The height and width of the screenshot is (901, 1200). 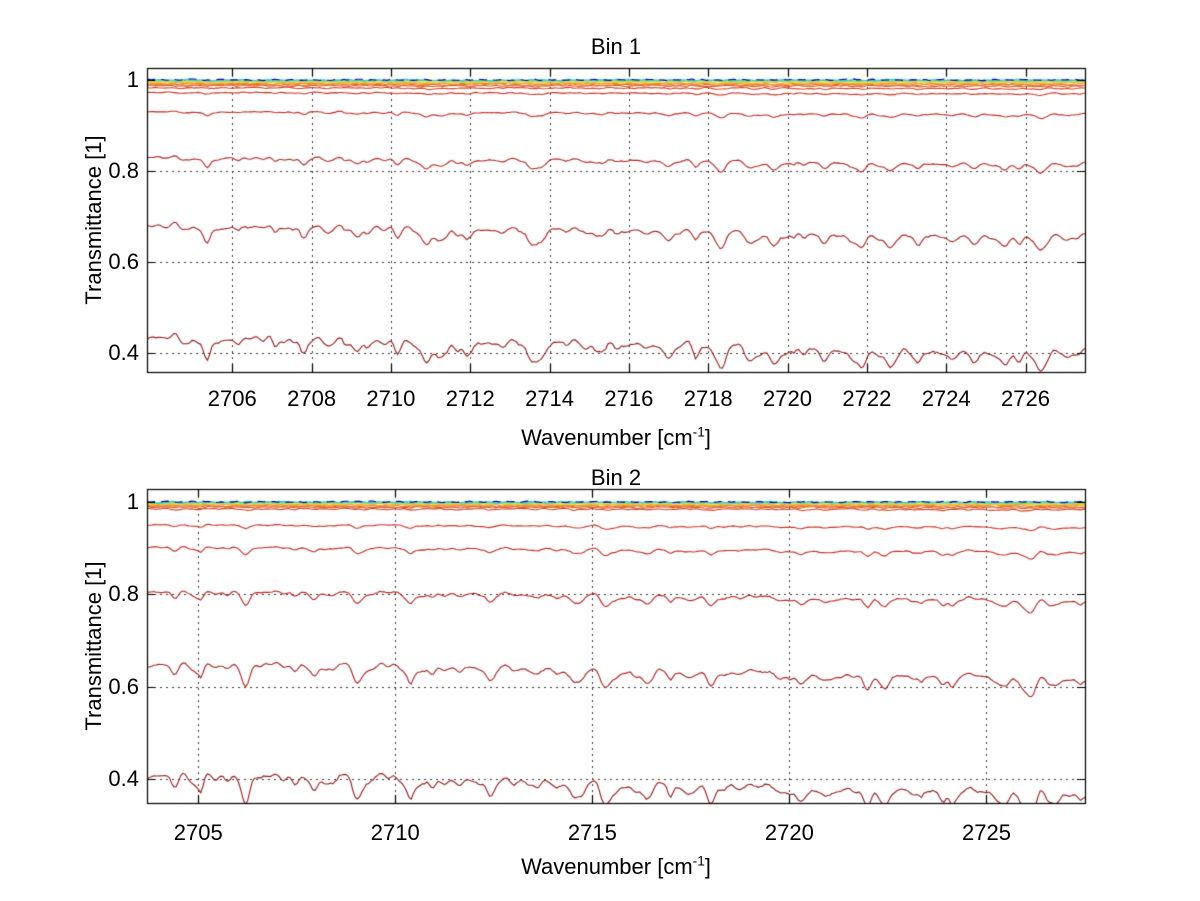 What do you see at coordinates (867, 398) in the screenshot?
I see `bin1-x-tick-label: 2722` at bounding box center [867, 398].